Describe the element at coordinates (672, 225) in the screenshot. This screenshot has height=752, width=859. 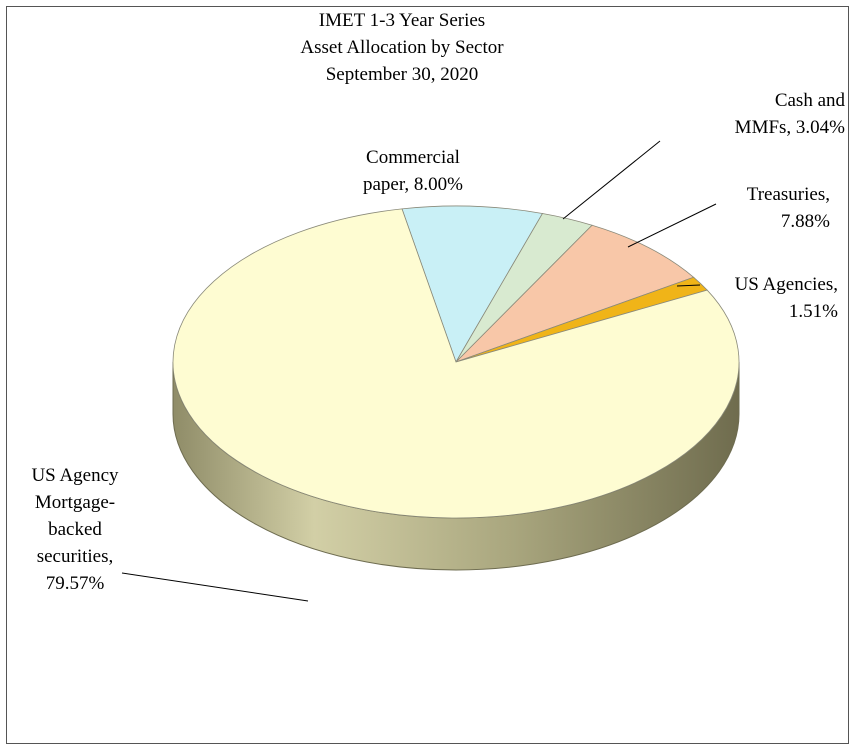
I see `leader-line-treasuries` at that location.